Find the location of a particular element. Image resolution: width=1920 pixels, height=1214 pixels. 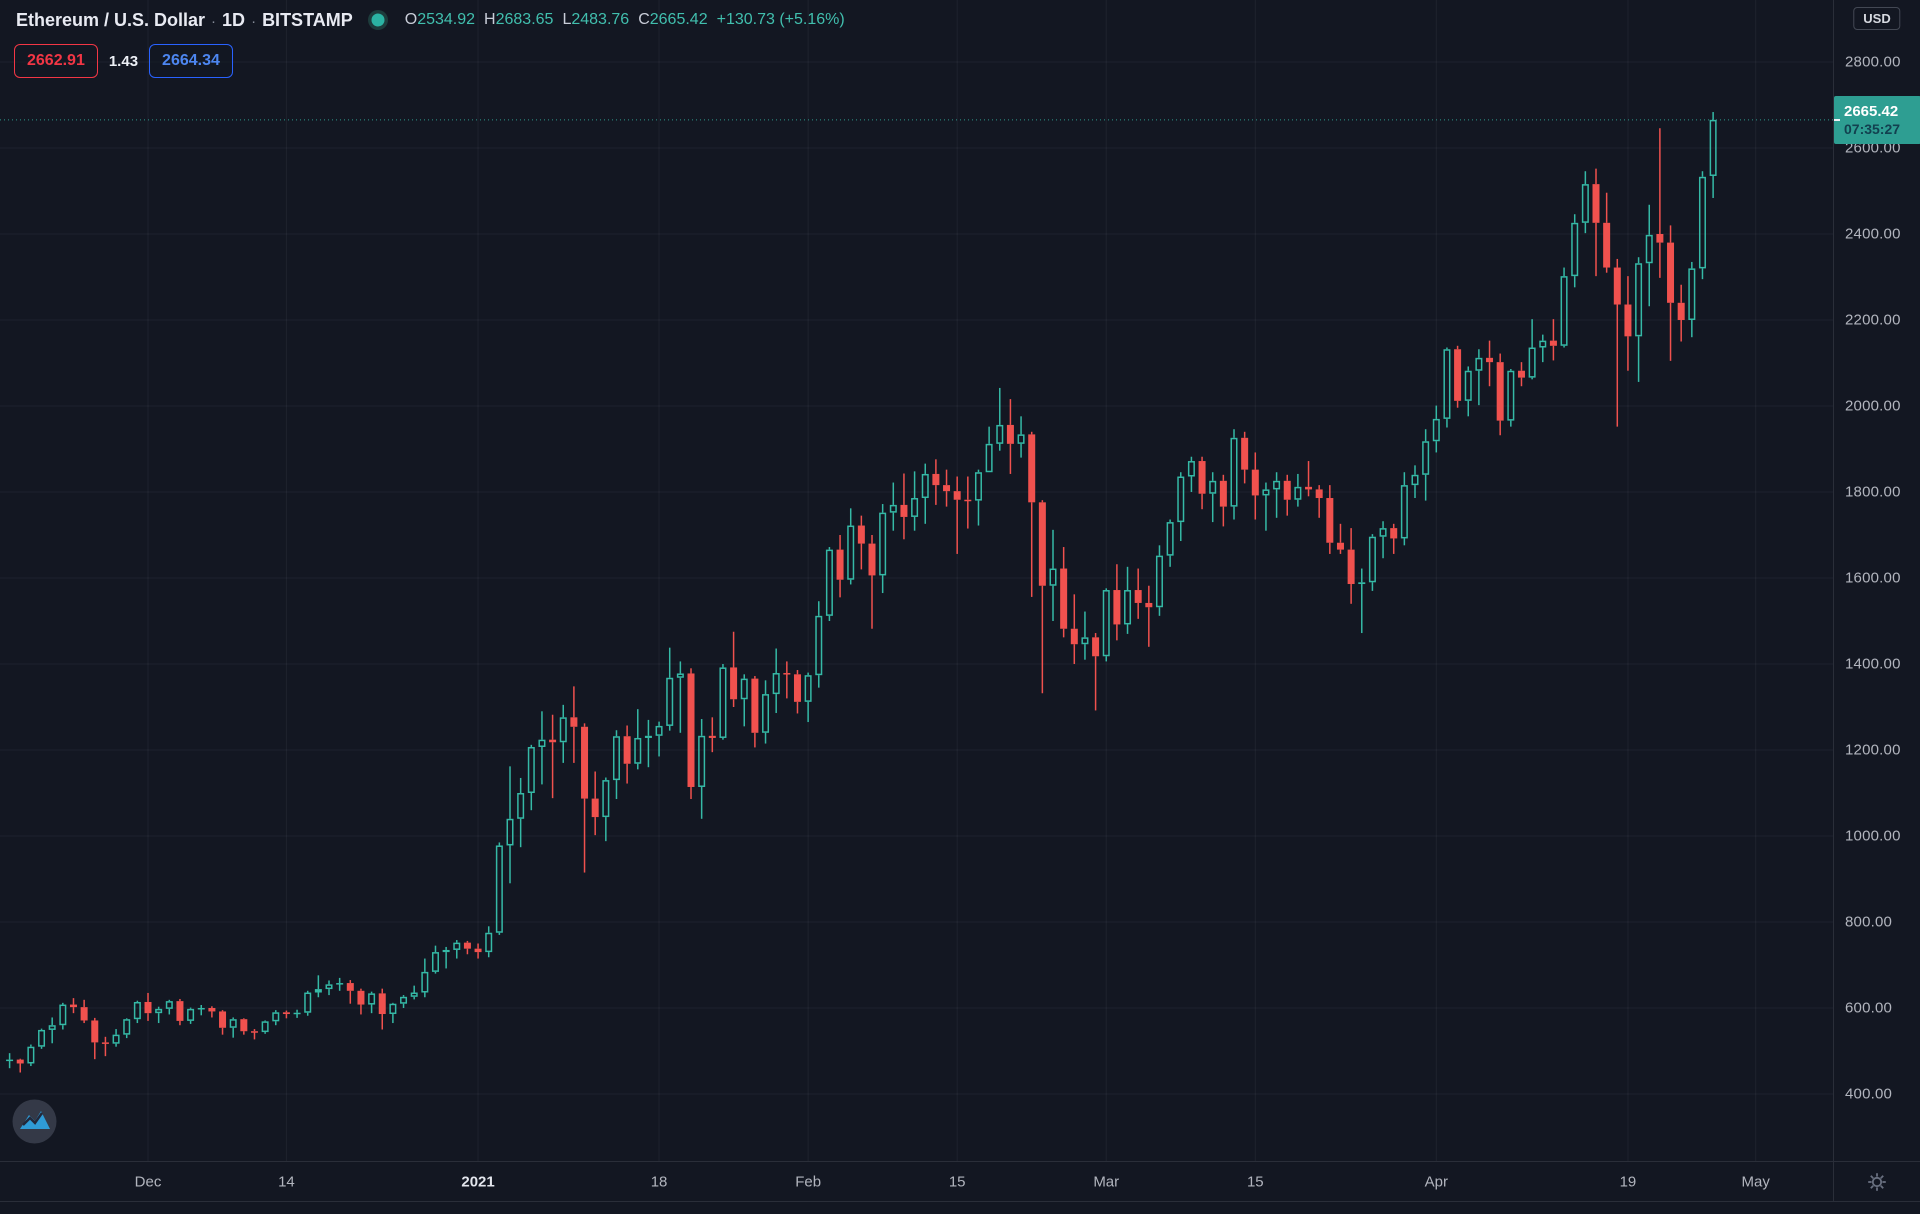

last-price-value: 2665.42 is located at coordinates (1871, 111).